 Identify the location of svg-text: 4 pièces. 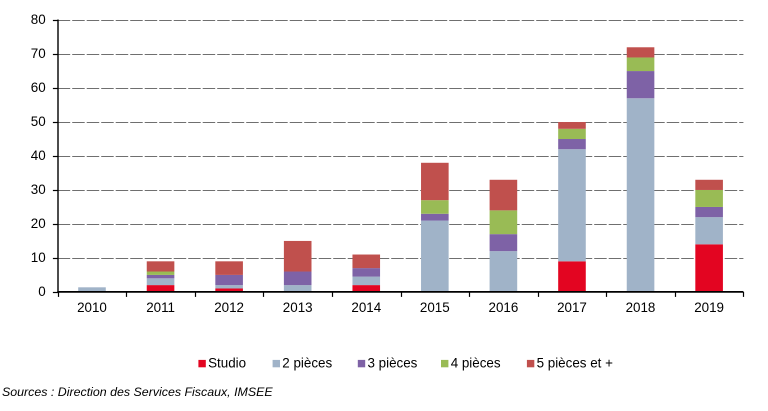
(476, 363).